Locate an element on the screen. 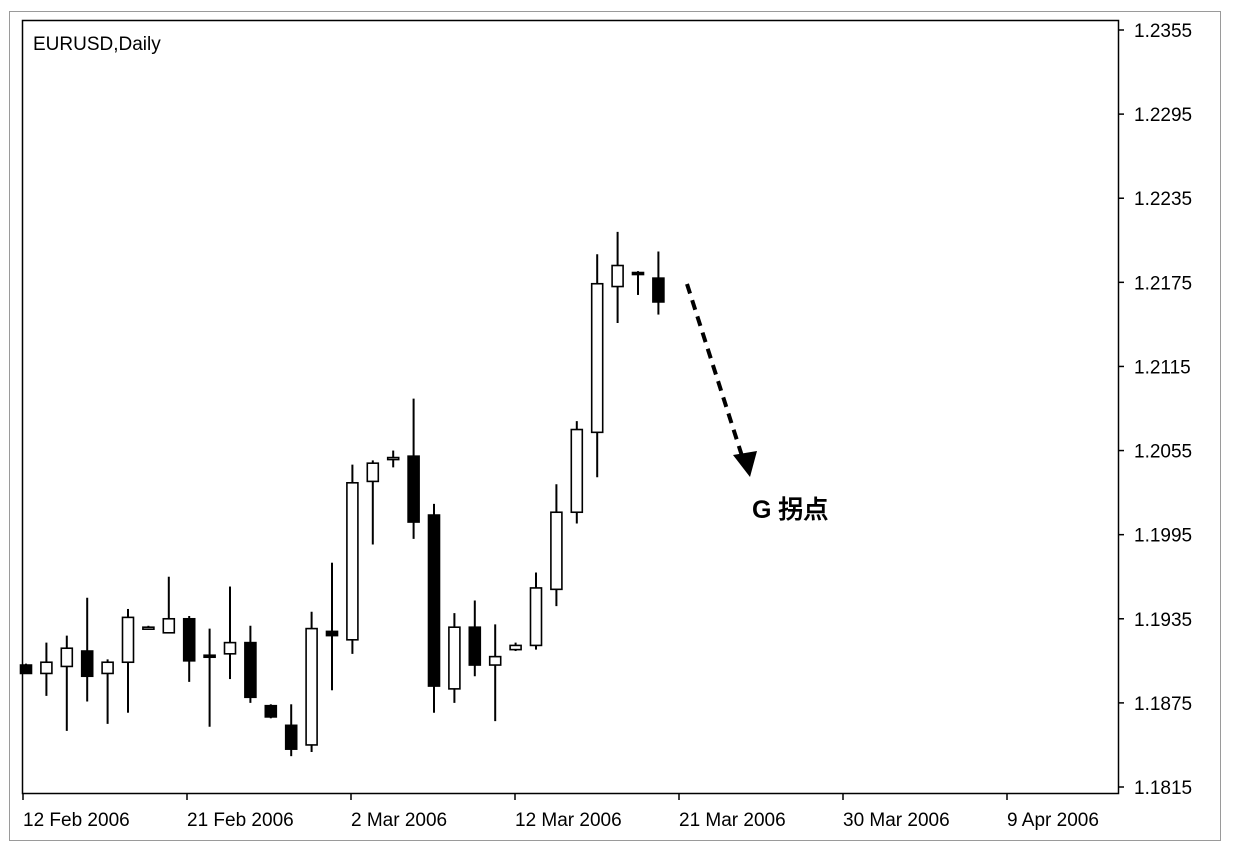  y-tick-label: 1.2175 is located at coordinates (1163, 283).